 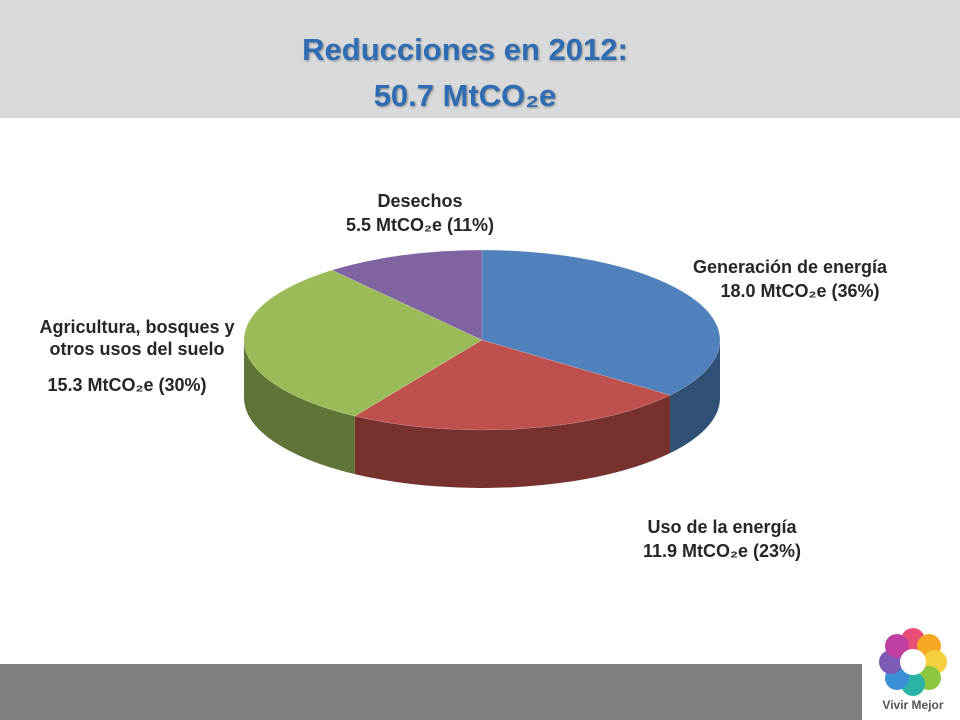 What do you see at coordinates (420, 201) in the screenshot?
I see `category-label: Desechos` at bounding box center [420, 201].